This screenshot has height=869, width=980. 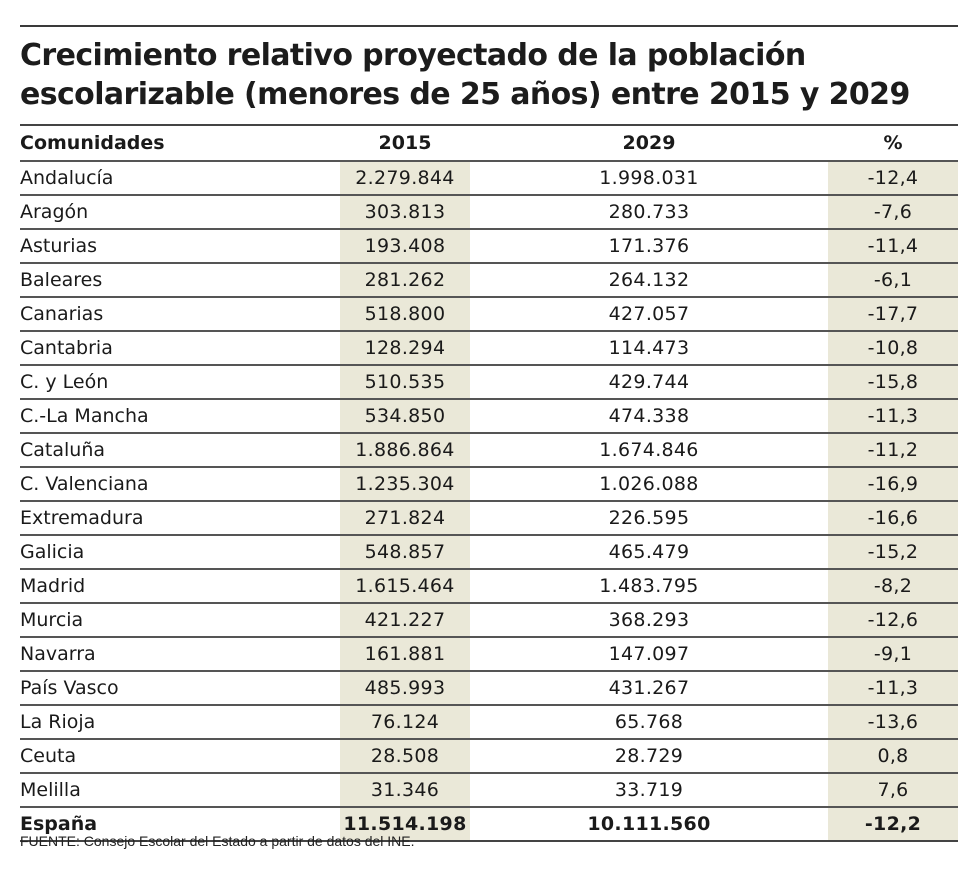 What do you see at coordinates (893, 483) in the screenshot?
I see `value-percent: -16,9` at bounding box center [893, 483].